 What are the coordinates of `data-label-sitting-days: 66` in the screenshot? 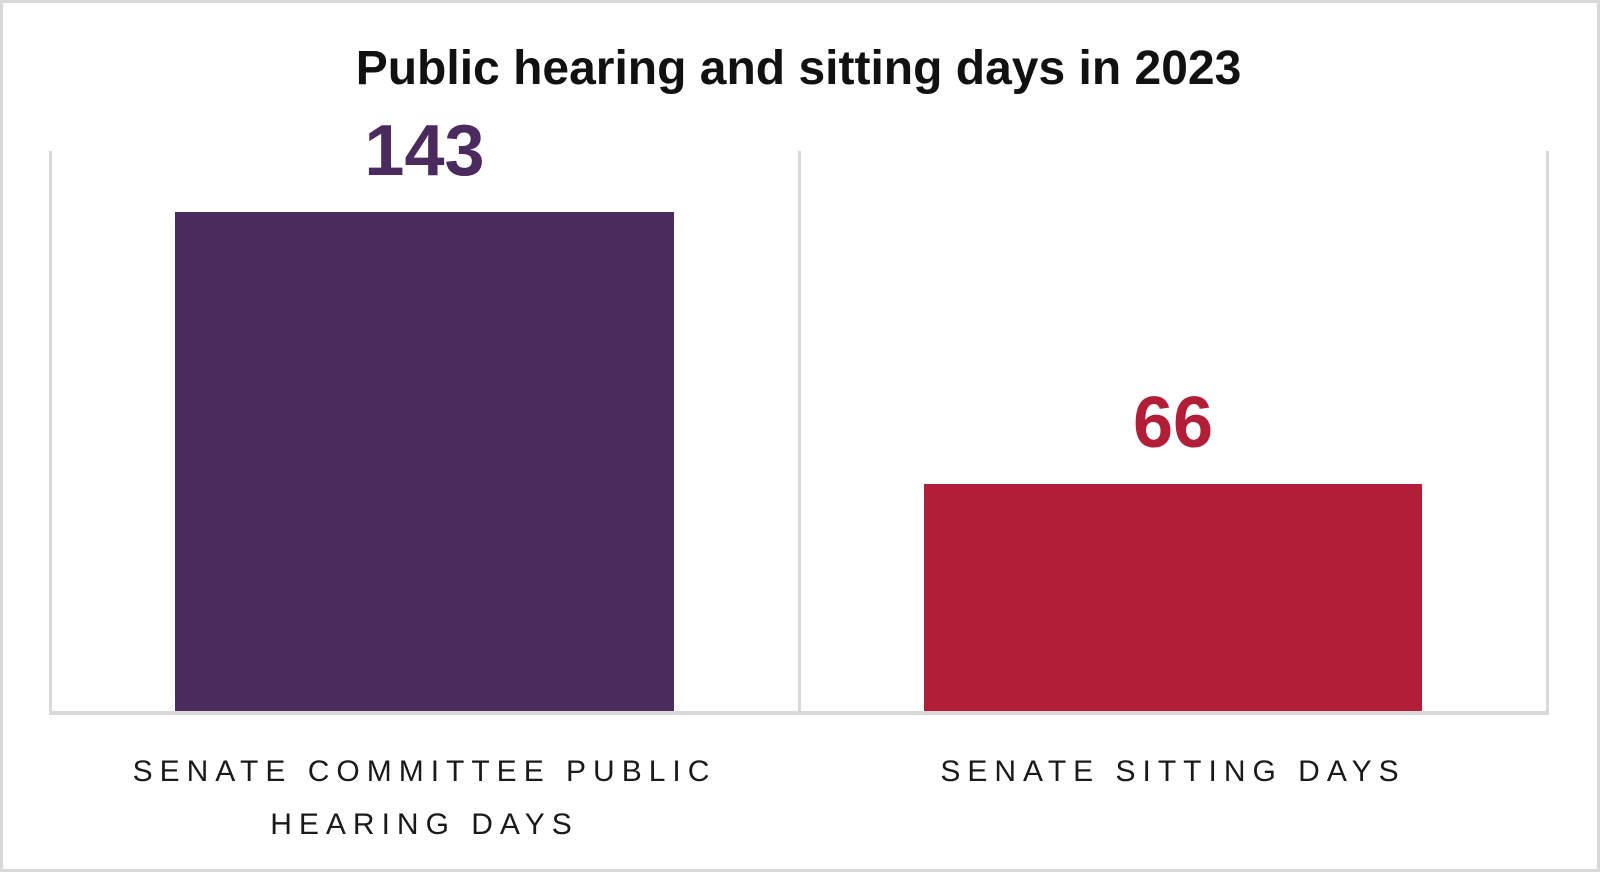 It's located at (1173, 423).